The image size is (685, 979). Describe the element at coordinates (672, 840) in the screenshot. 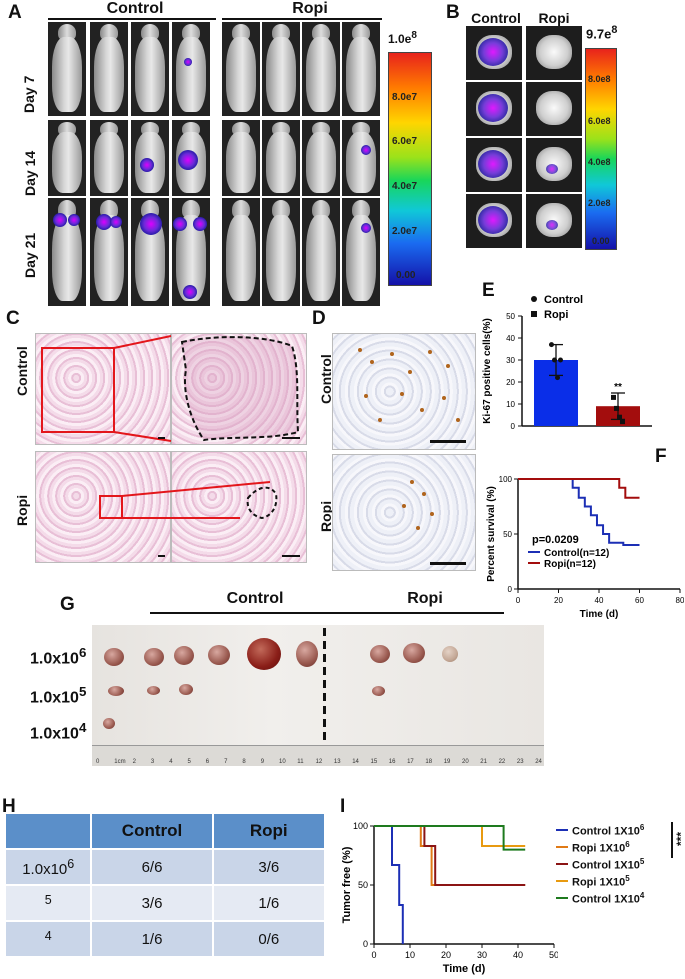

I see `panel-i-sig-bracket` at that location.